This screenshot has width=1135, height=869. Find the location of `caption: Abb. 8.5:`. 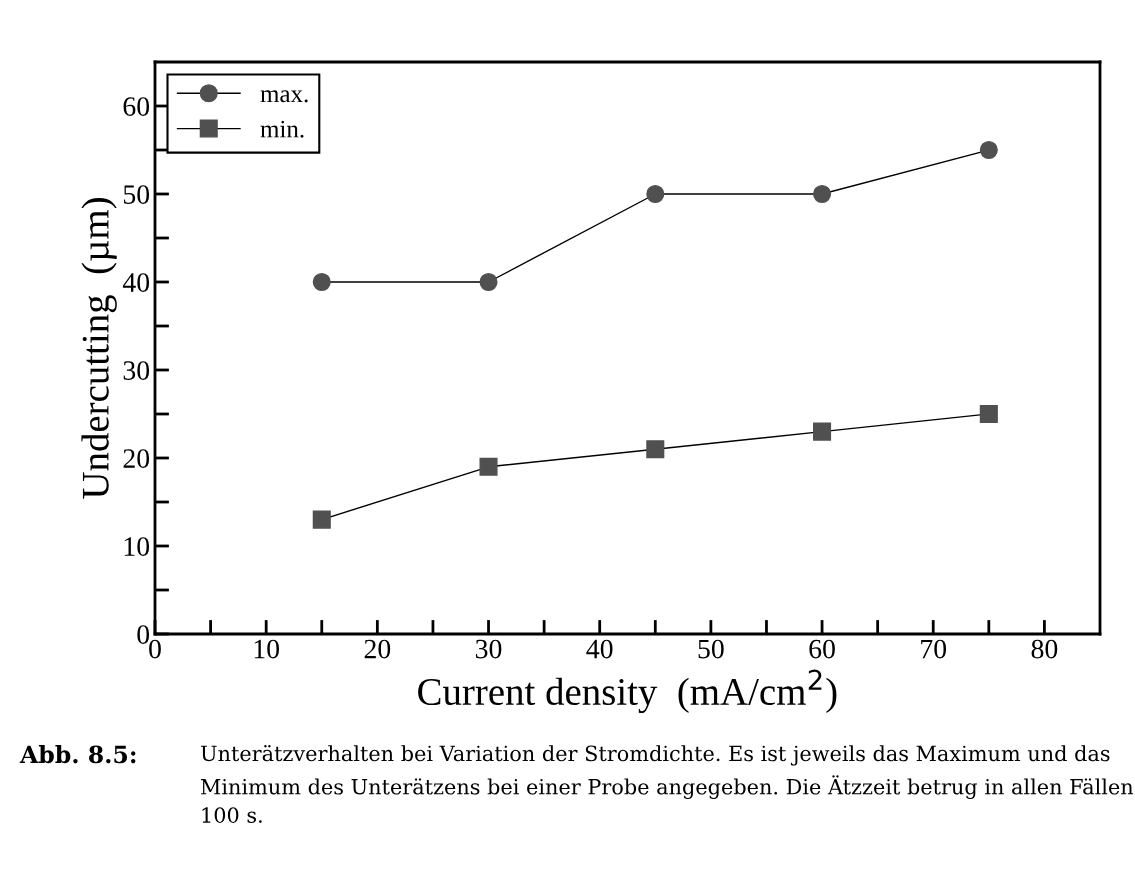

caption: Abb. 8.5: is located at coordinates (77, 754).